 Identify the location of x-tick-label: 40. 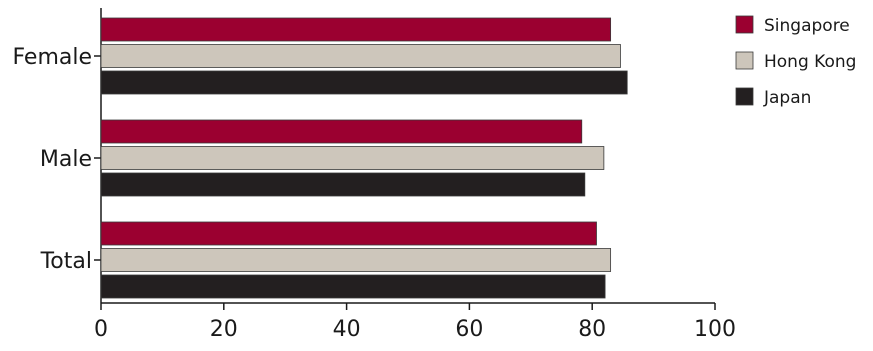
(347, 329).